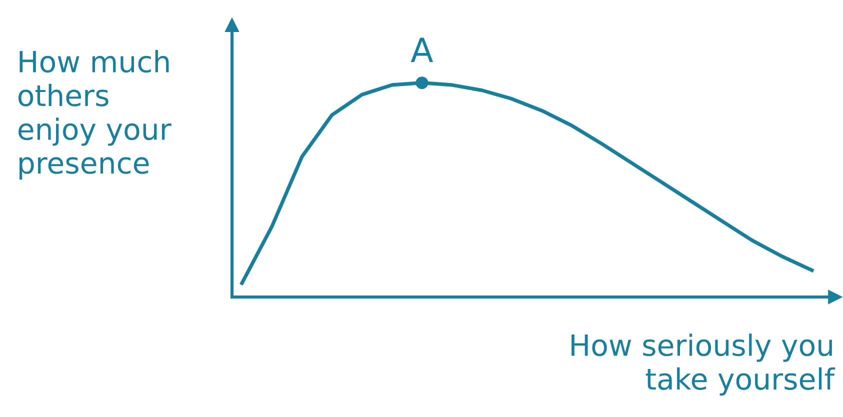 The width and height of the screenshot is (843, 417). What do you see at coordinates (422, 50) in the screenshot?
I see `annotation: A` at bounding box center [422, 50].